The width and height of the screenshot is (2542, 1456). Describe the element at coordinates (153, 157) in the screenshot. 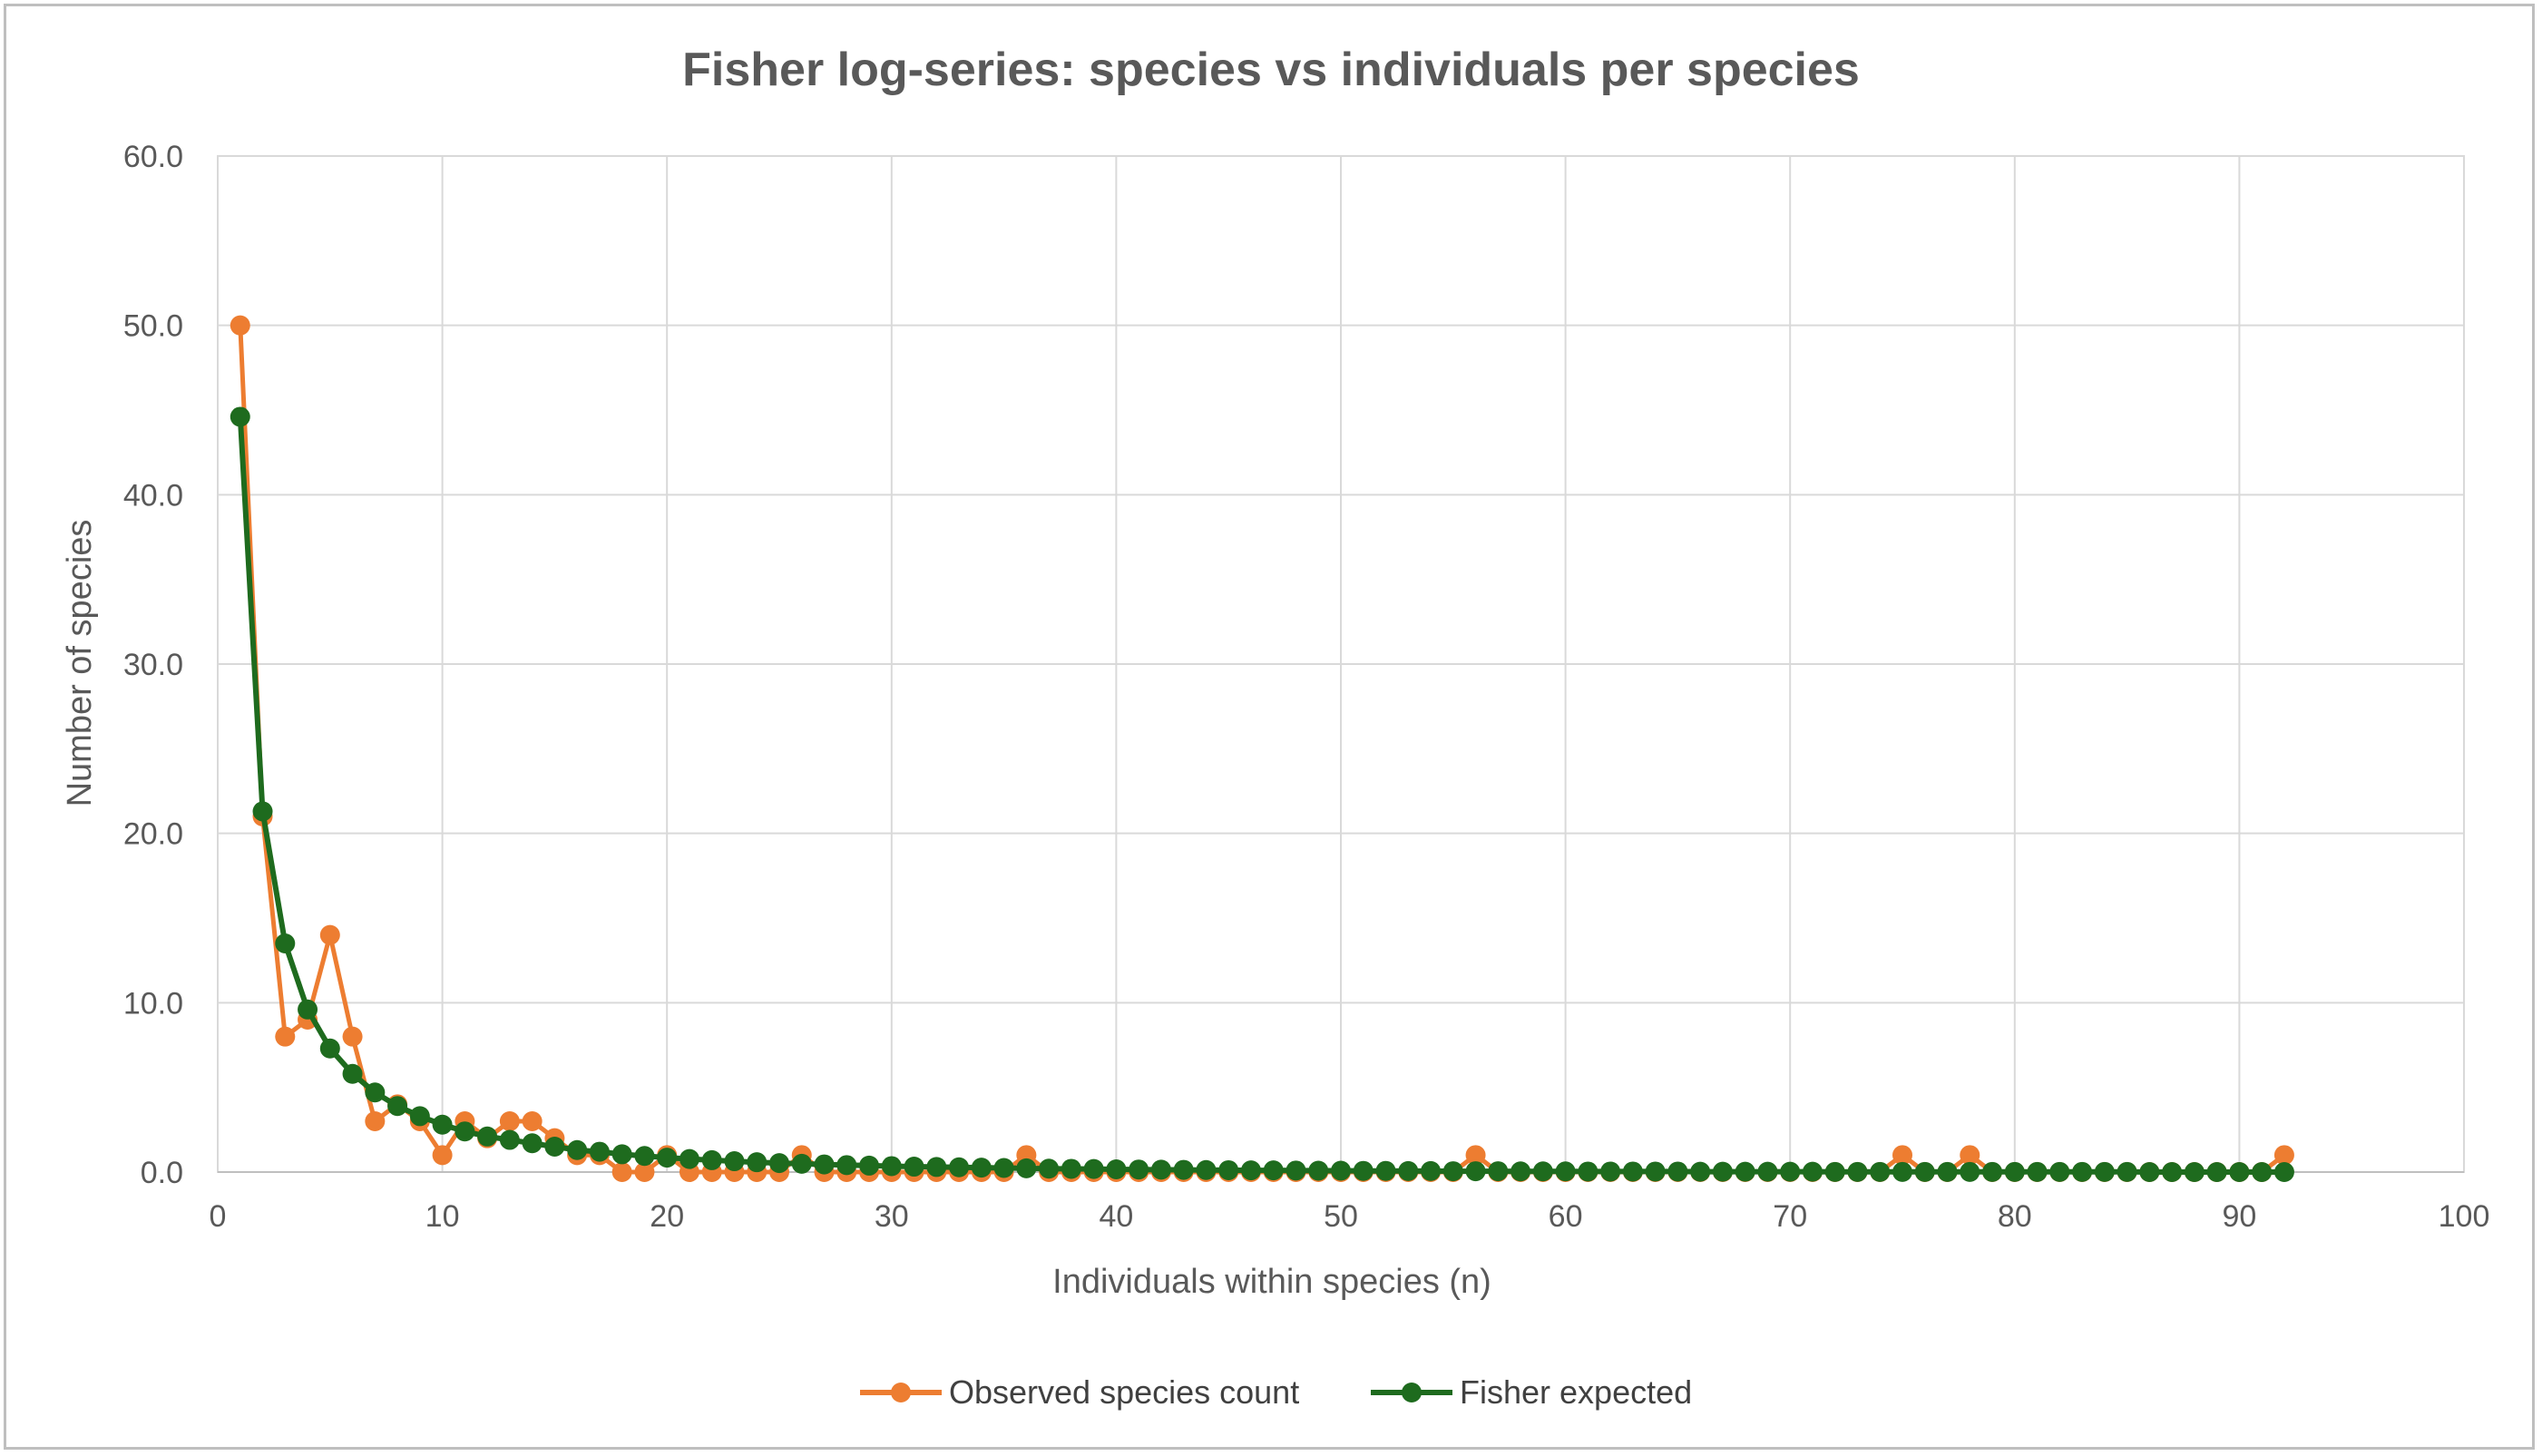

I see `y-tick-label: 60.0` at that location.